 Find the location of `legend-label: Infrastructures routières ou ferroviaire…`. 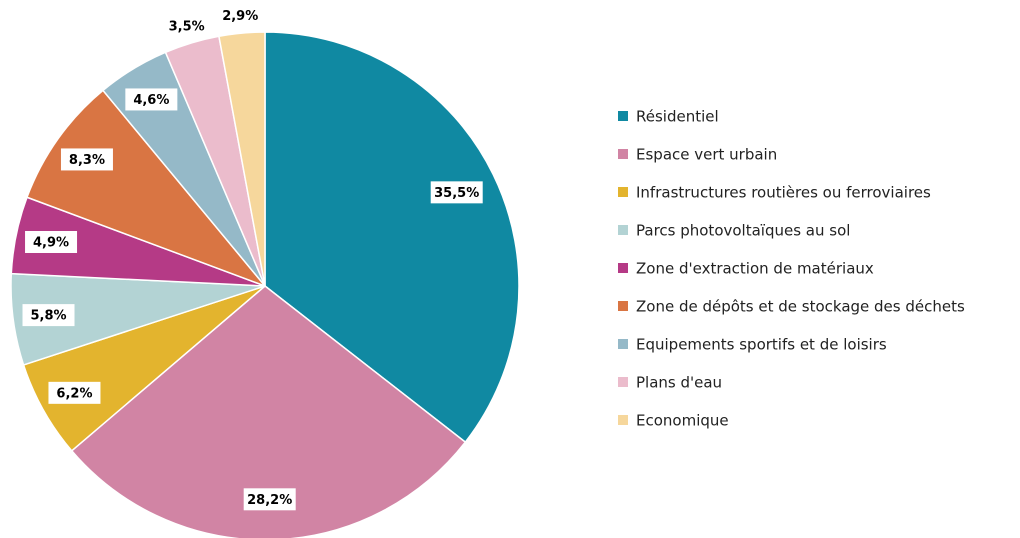

legend-label: Infrastructures routières ou ferroviaire… is located at coordinates (783, 193).